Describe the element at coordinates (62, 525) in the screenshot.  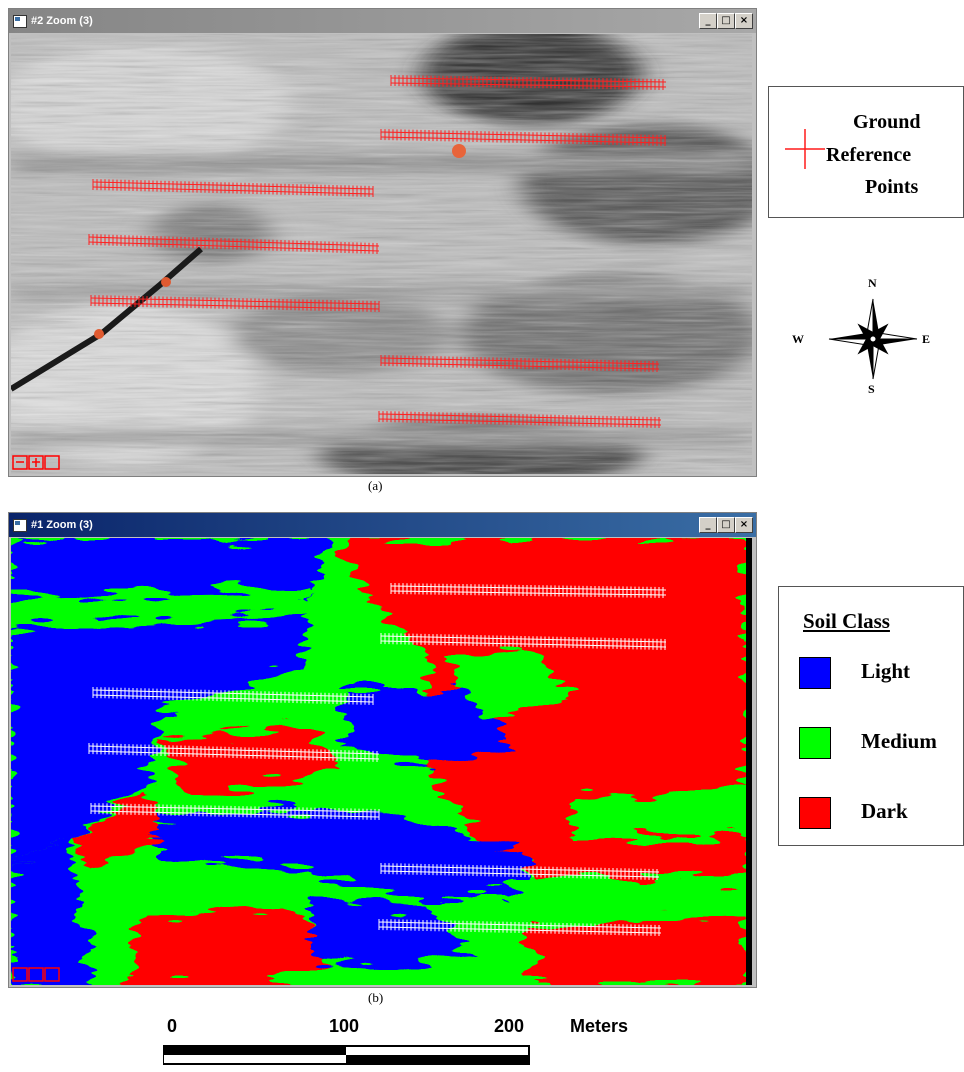
I see `window-title-b: #1 Zoom (3)` at that location.